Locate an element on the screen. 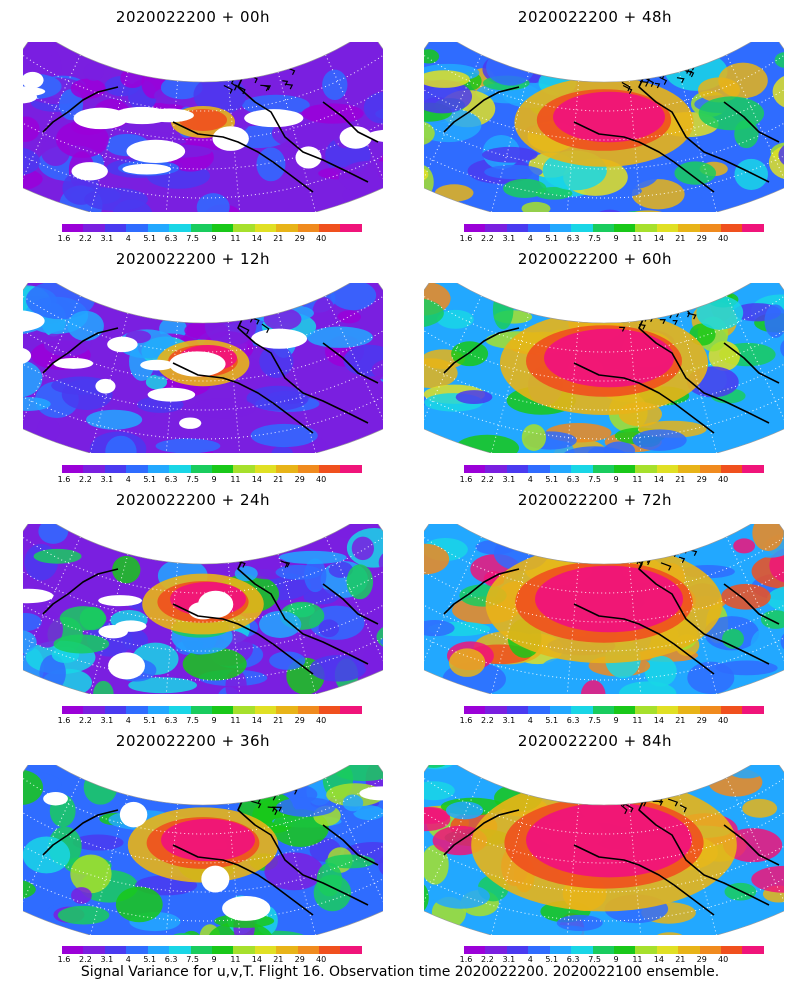 The height and width of the screenshot is (1000, 800). panel-title-84h: 2020022200 + 84h is located at coordinates (595, 741).